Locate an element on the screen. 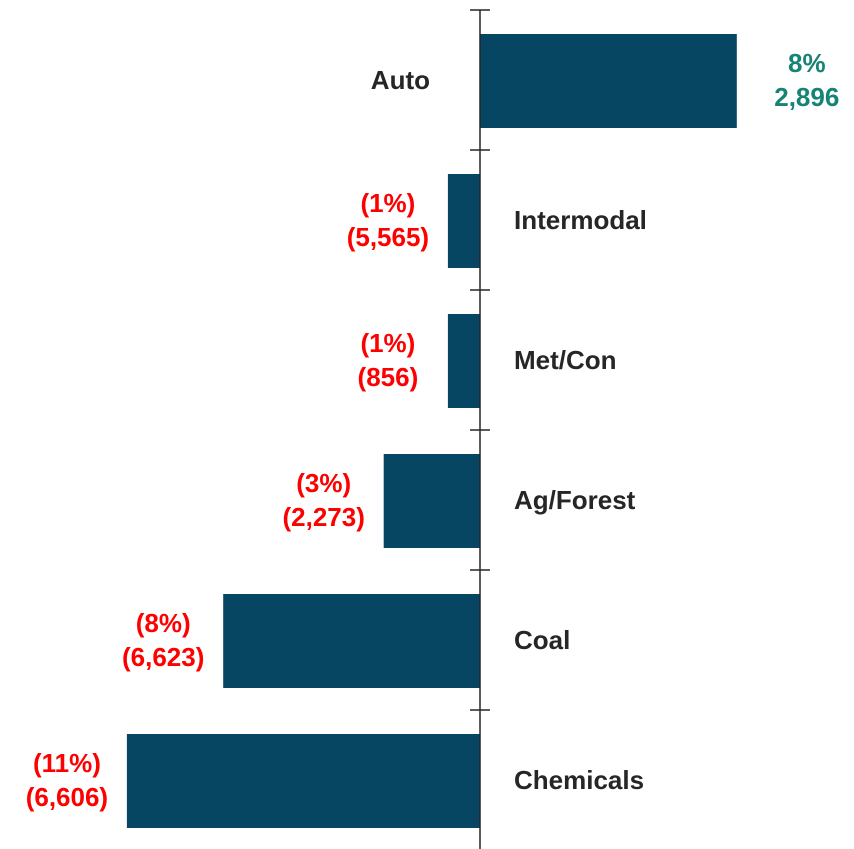  category-label: Met/Con is located at coordinates (565, 360).